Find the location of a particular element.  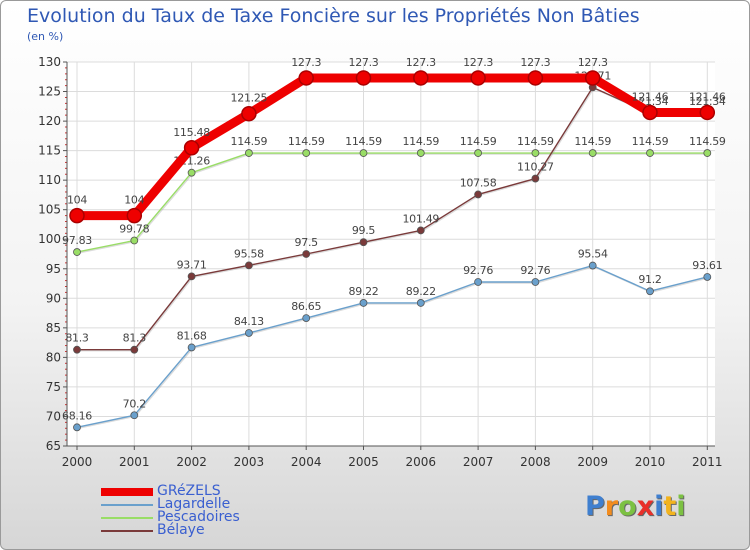

x-tick-label: 2006 is located at coordinates (421, 462).